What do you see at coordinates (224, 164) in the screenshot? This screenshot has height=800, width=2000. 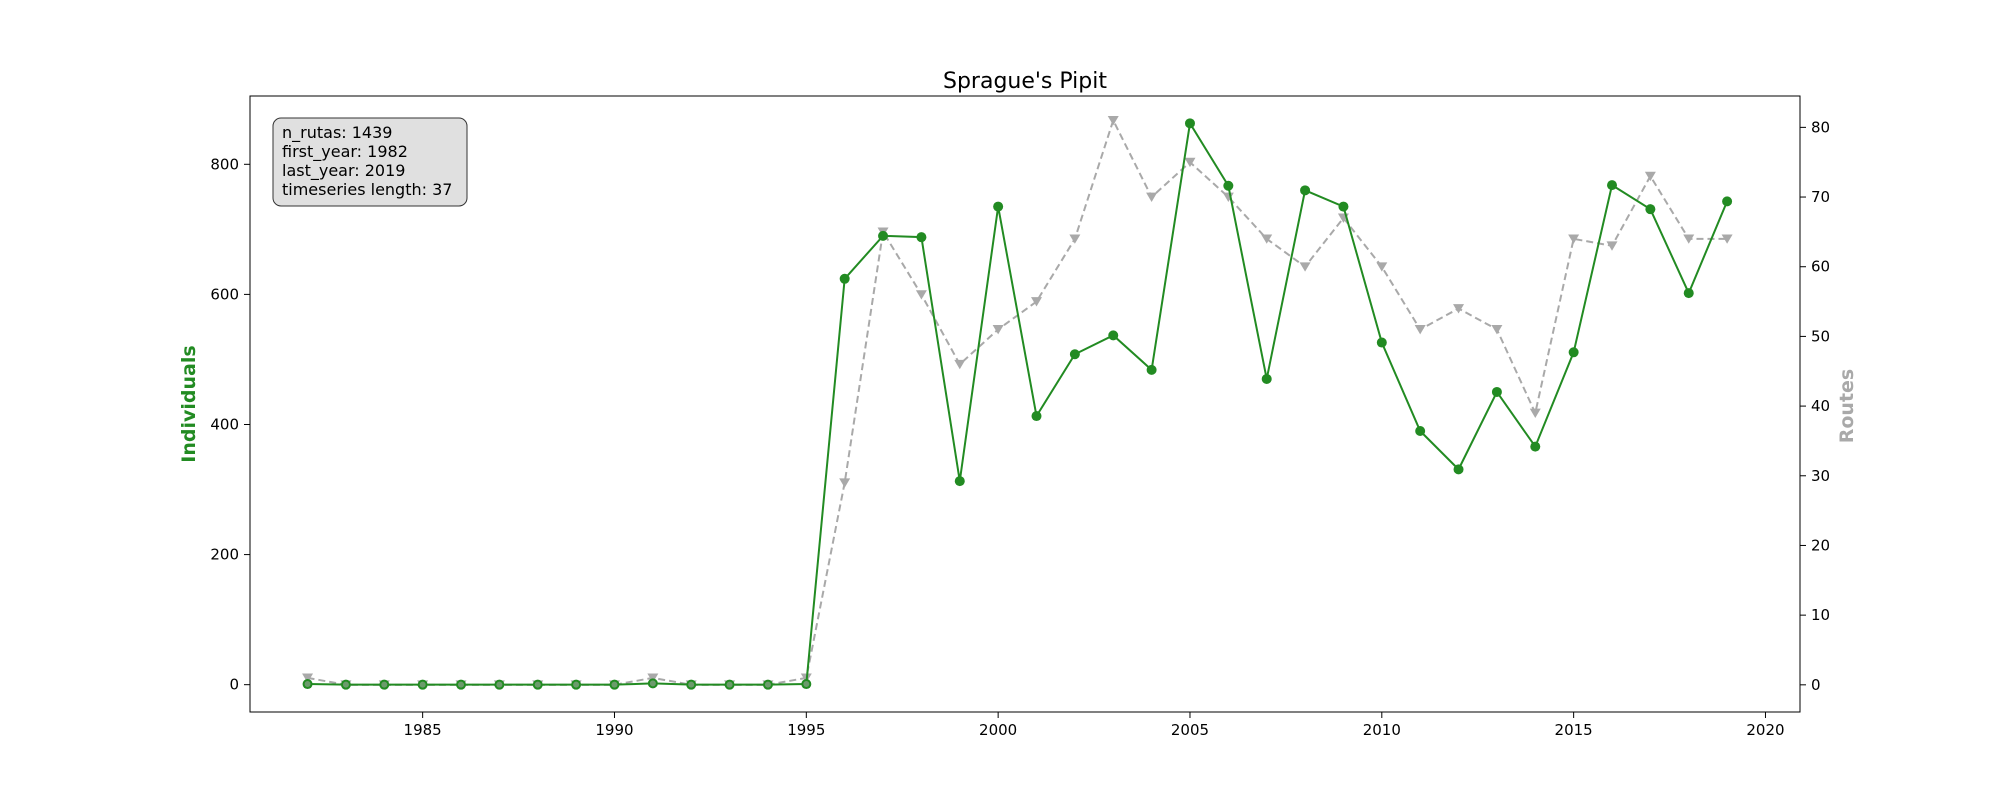 I see `y-left-tick-label: 800` at bounding box center [224, 164].